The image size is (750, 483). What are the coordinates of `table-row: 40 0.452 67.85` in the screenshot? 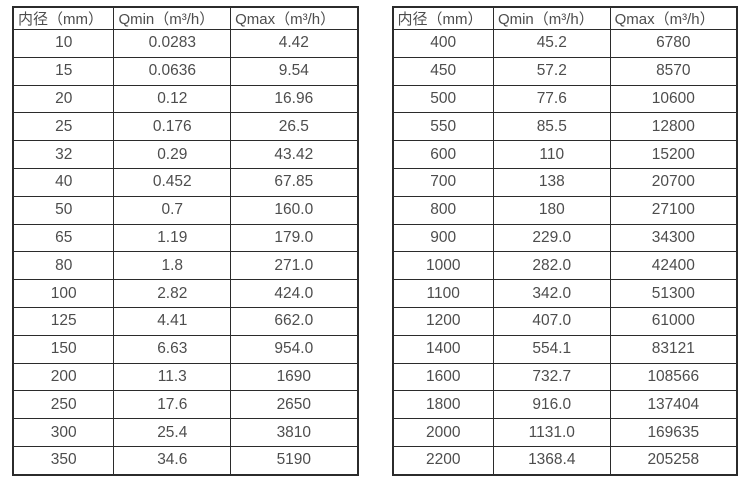 It's located at (185, 182).